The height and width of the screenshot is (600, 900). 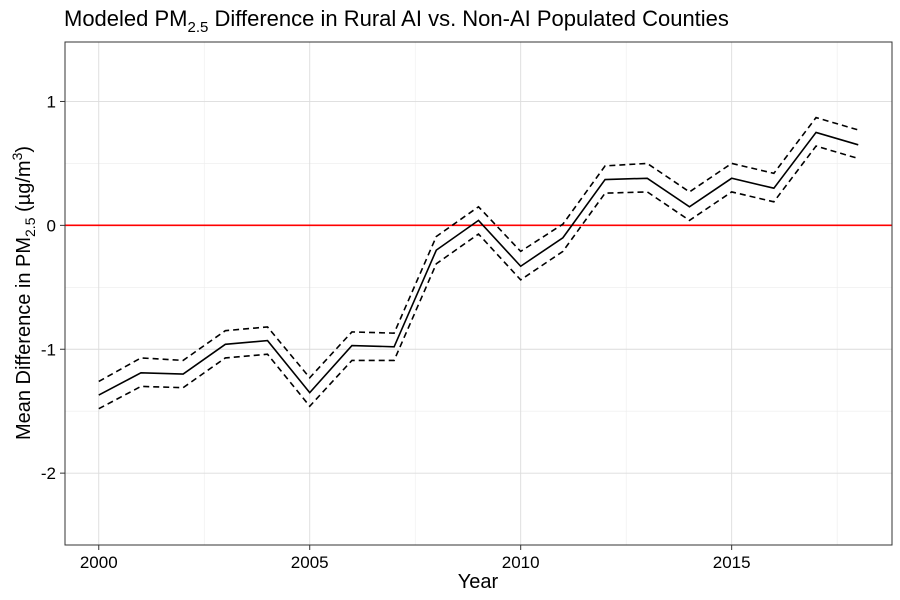 I want to click on y-axis: 1 0 -1 -2, so click(x=53, y=287).